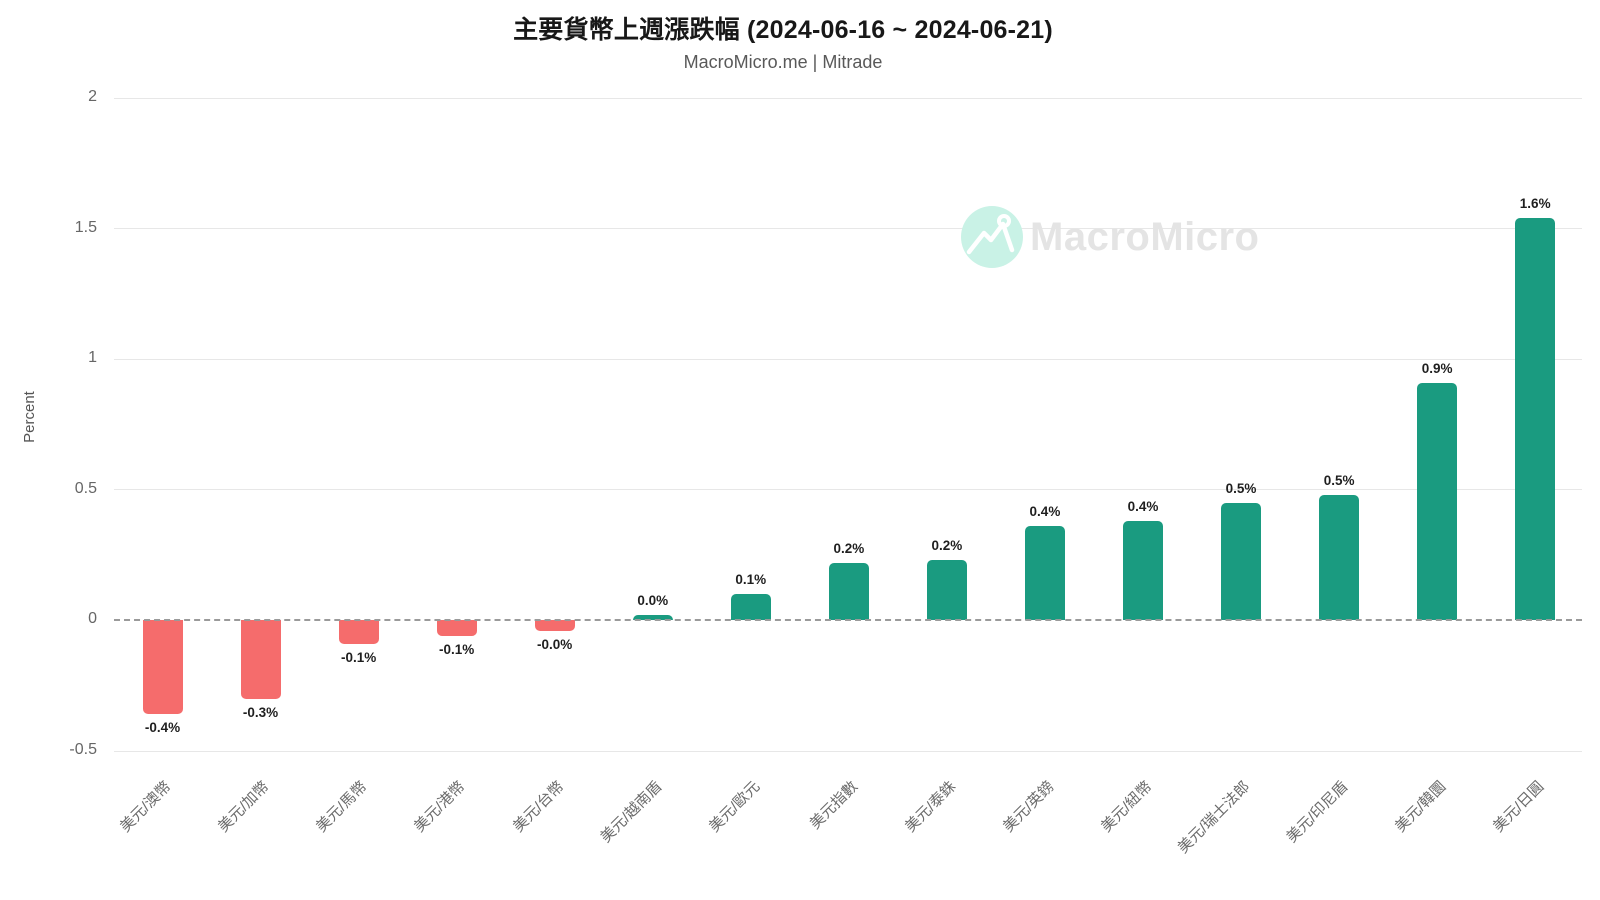  Describe the element at coordinates (342, 807) in the screenshot. I see `x-category-label: 美元/馬幣` at that location.